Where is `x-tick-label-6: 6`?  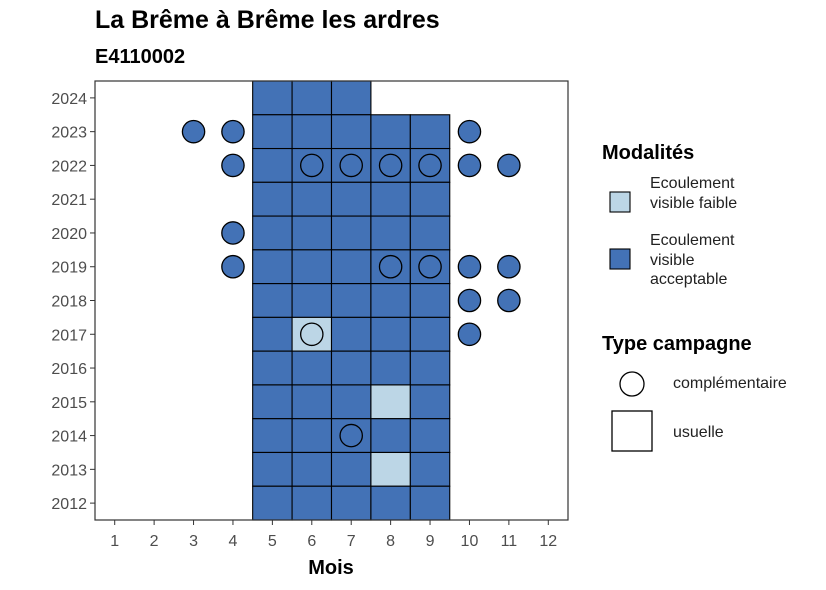
x-tick-label-6: 6 is located at coordinates (311, 541).